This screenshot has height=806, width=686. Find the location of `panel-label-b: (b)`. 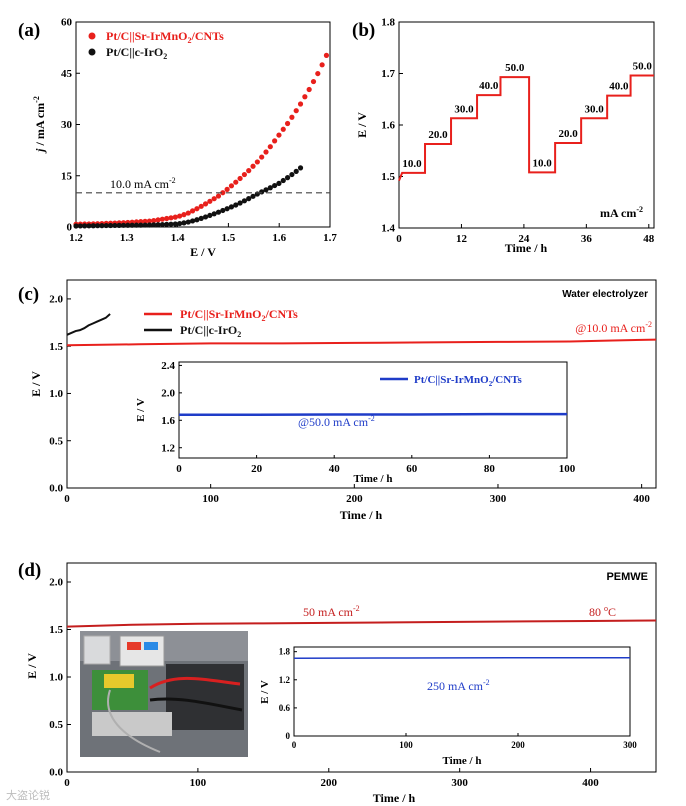

panel-label-b: (b) is located at coordinates (363, 30).